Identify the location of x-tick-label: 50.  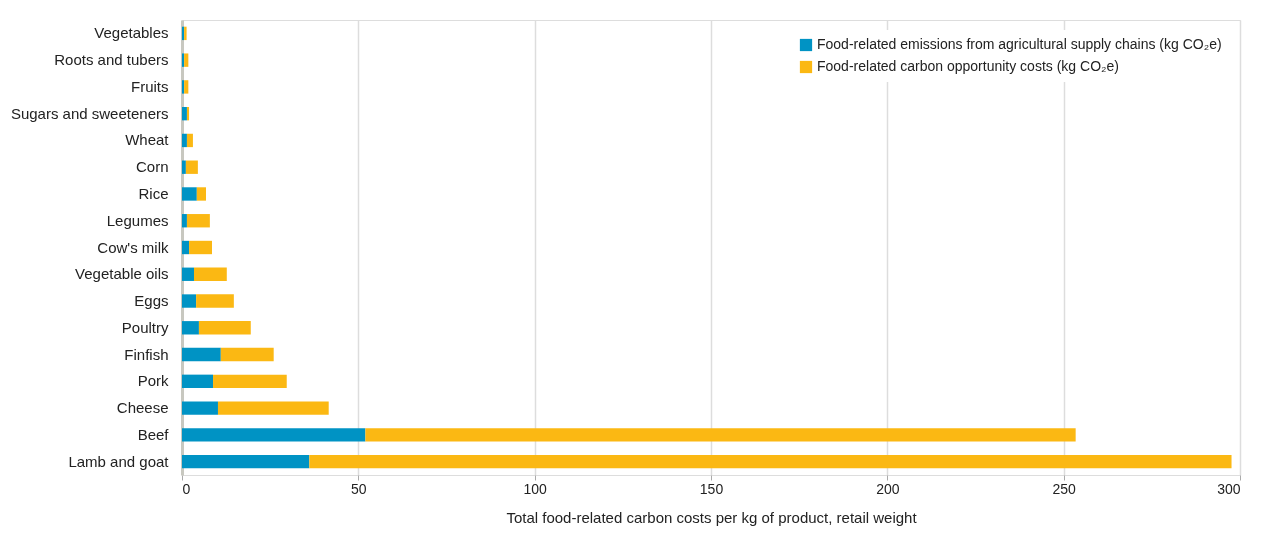
(359, 488).